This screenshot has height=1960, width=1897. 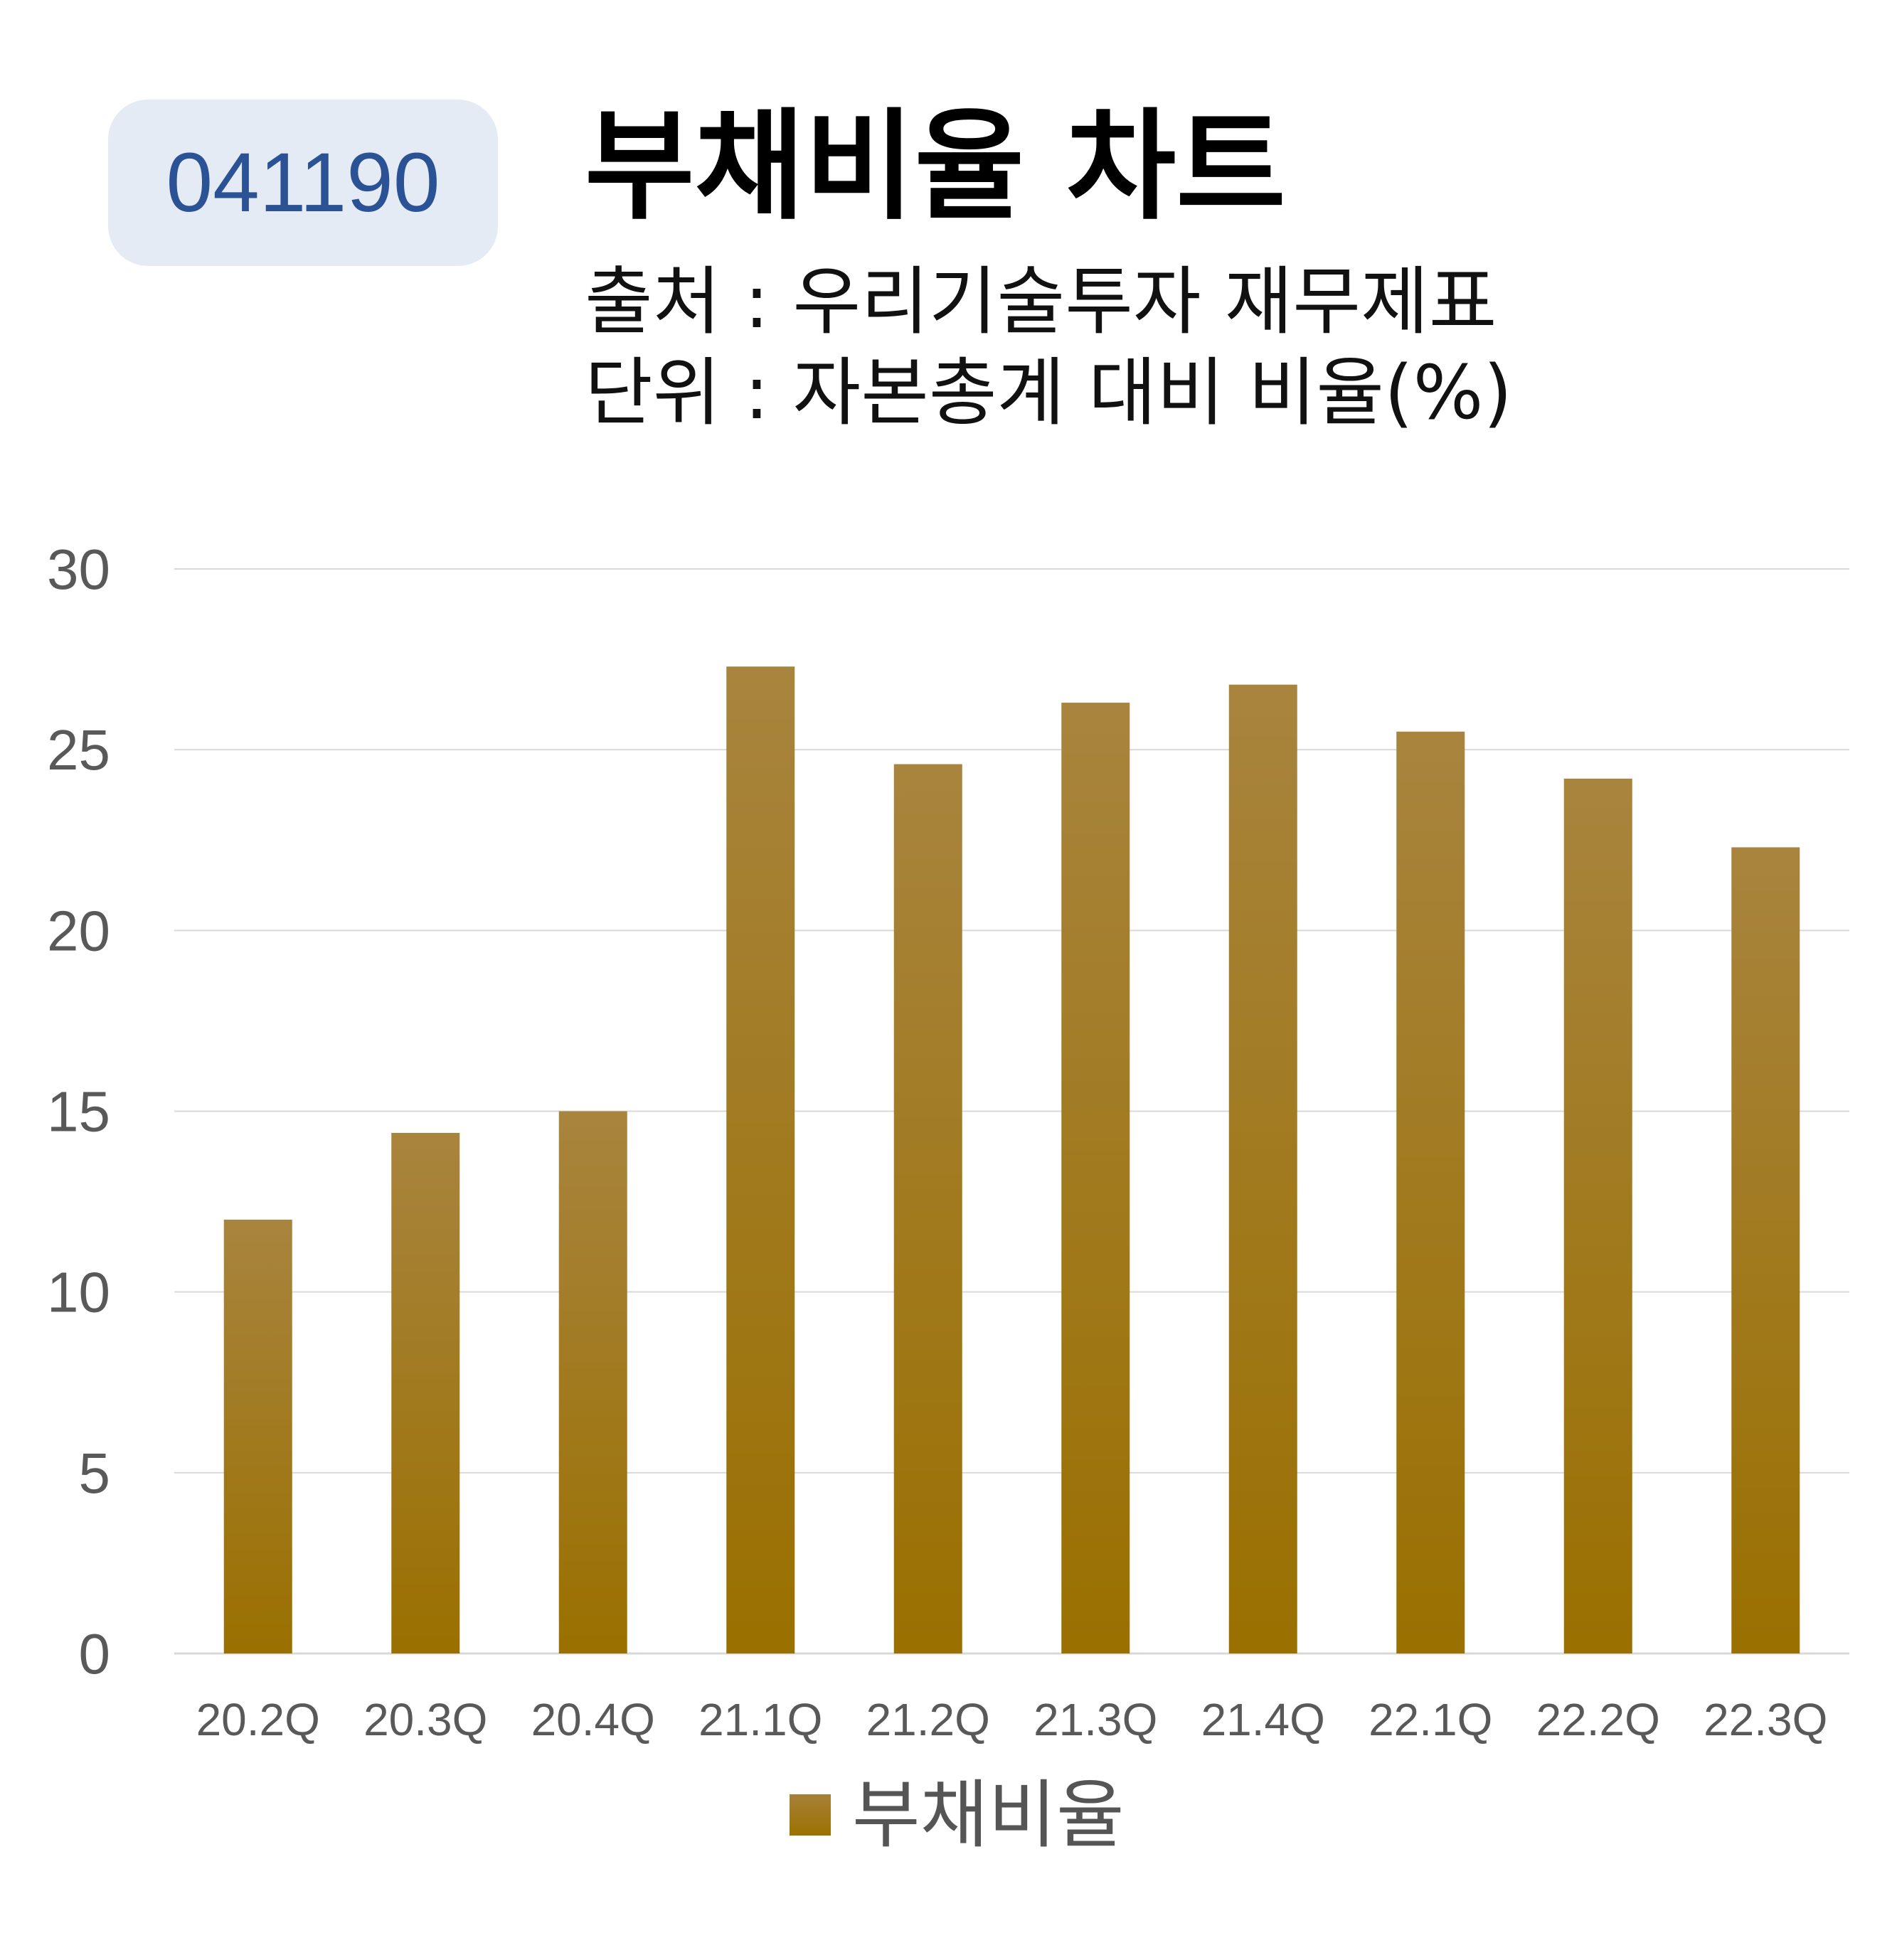 I want to click on x-tick-label: 20.3Q, so click(x=425, y=1719).